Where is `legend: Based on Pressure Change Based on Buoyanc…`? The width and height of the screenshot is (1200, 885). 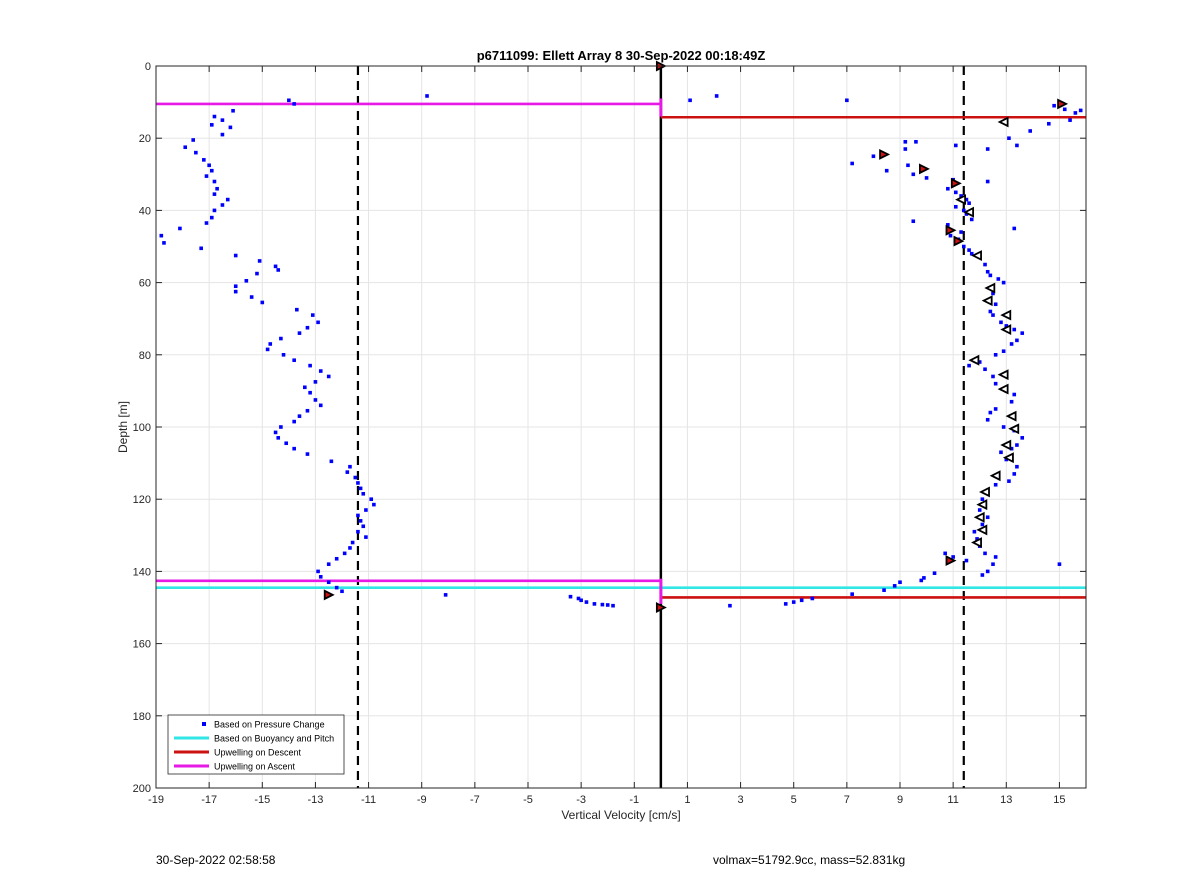
legend: Based on Pressure Change Based on Buoyanc… is located at coordinates (256, 744).